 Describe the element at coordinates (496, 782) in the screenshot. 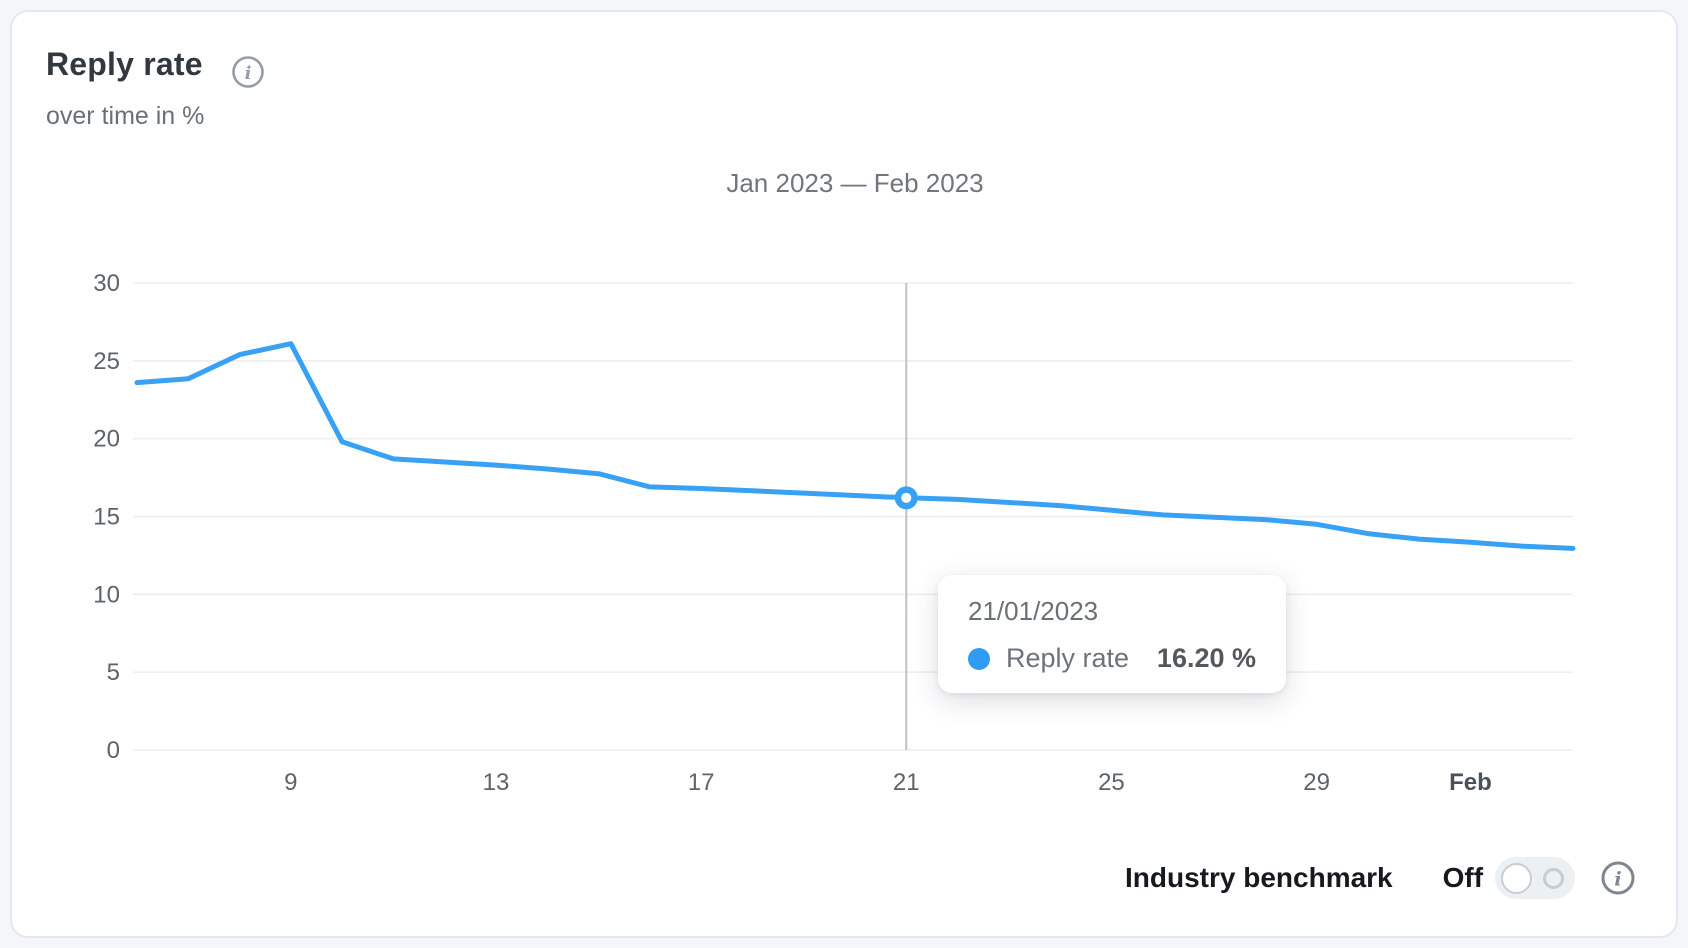

I see `x-axis-label-13: 13` at that location.